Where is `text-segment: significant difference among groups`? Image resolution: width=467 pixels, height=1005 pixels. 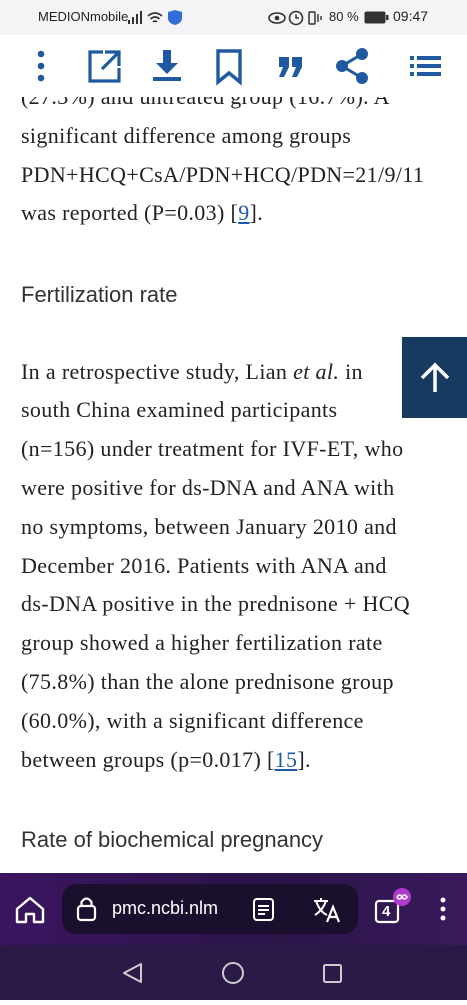
text-segment: significant difference among groups is located at coordinates (186, 135).